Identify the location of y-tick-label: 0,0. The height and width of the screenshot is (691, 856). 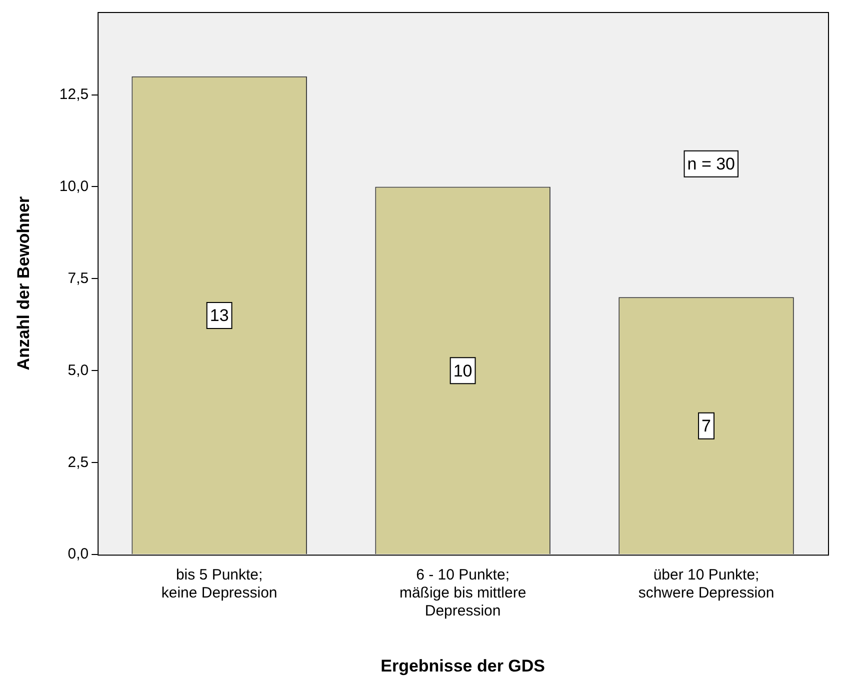
(78, 554).